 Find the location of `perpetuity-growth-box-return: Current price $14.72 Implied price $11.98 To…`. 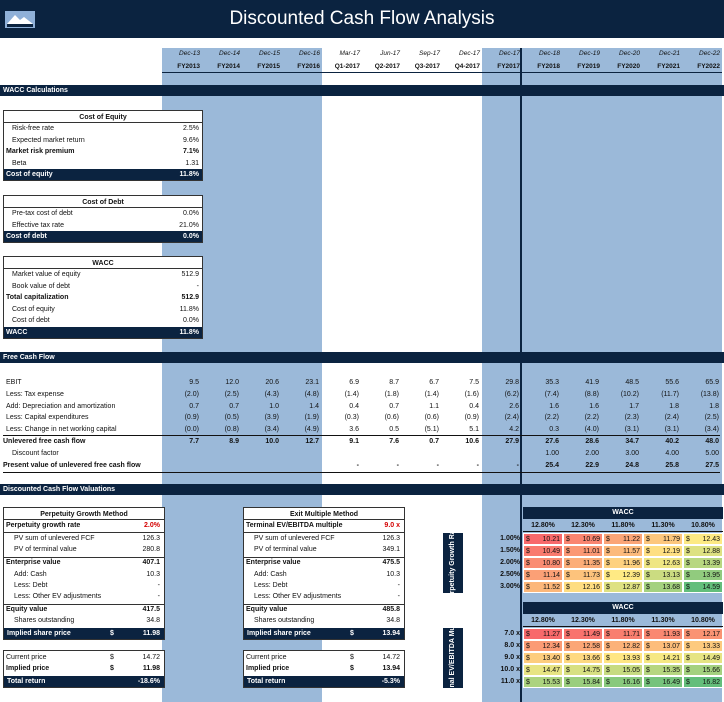

perpetuity-growth-box-return: Current price $14.72 Implied price $11.98 To… is located at coordinates (84, 669).